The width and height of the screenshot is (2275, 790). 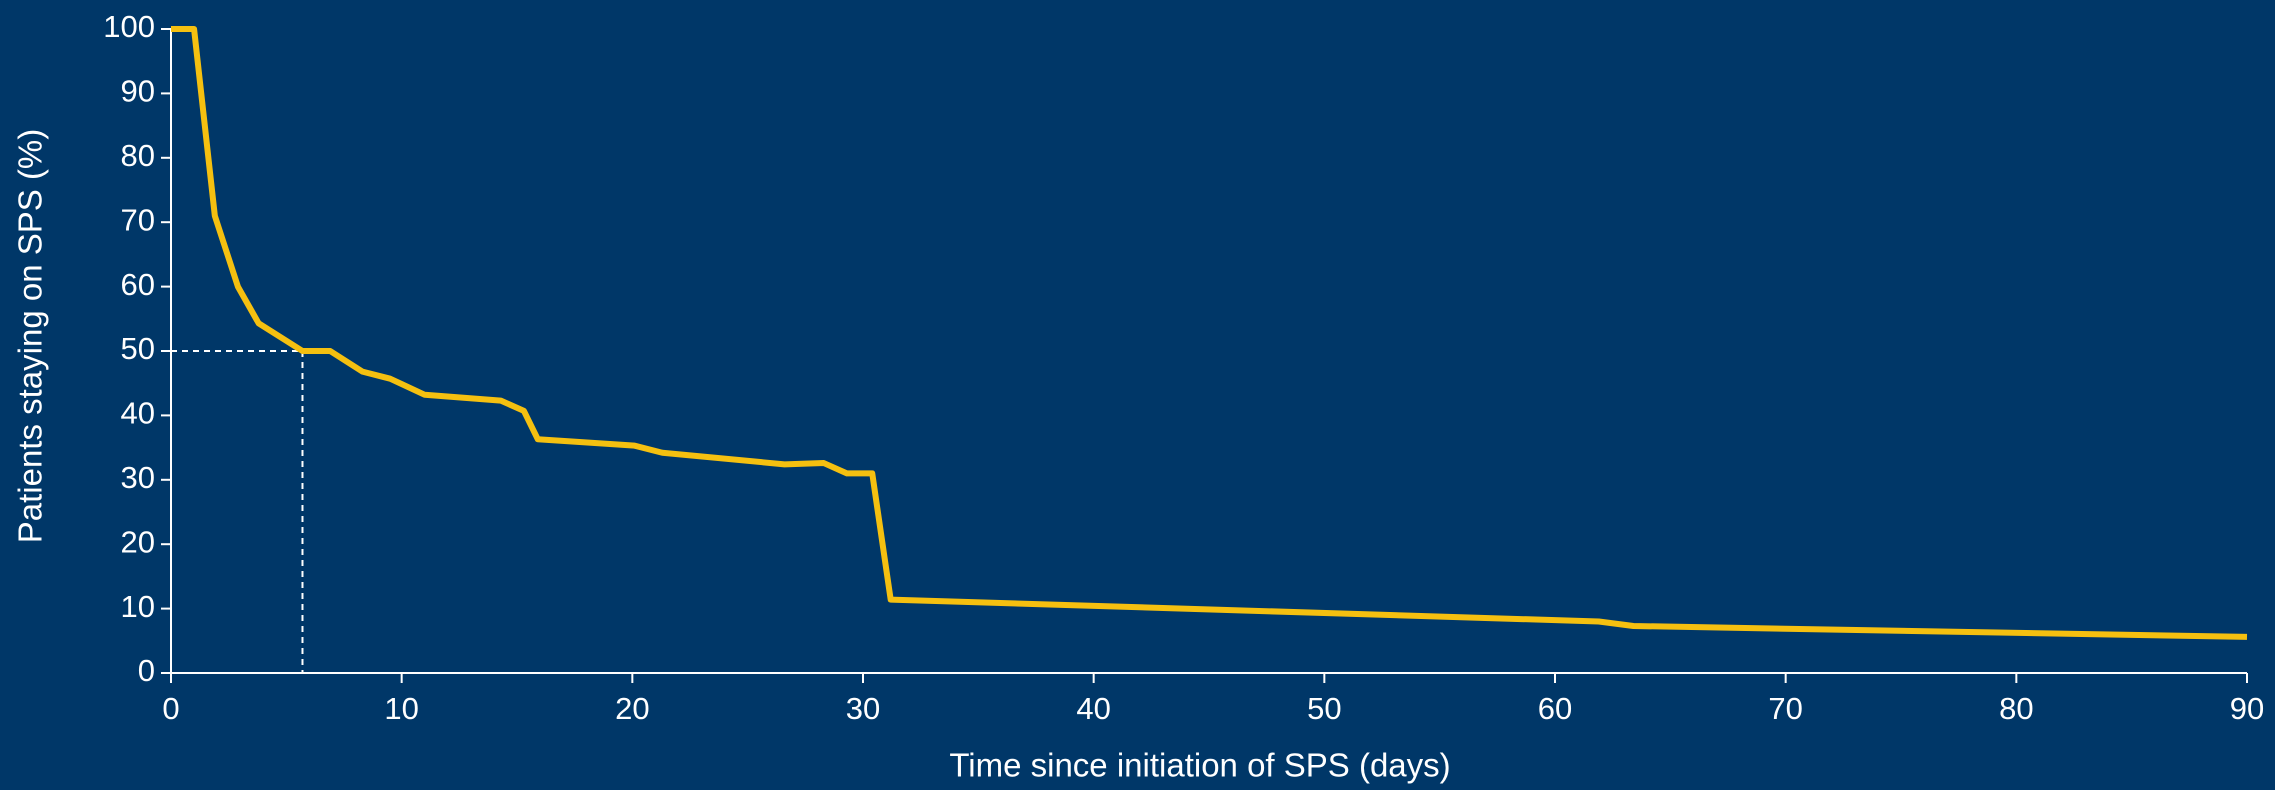 What do you see at coordinates (138, 606) in the screenshot?
I see `y-tick-label: 10` at bounding box center [138, 606].